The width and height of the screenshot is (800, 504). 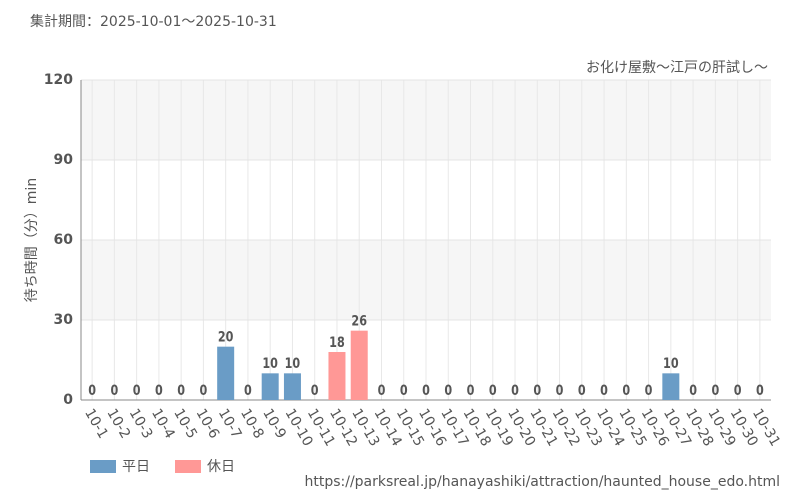 What do you see at coordinates (226, 336) in the screenshot?
I see `data-label: 20` at bounding box center [226, 336].